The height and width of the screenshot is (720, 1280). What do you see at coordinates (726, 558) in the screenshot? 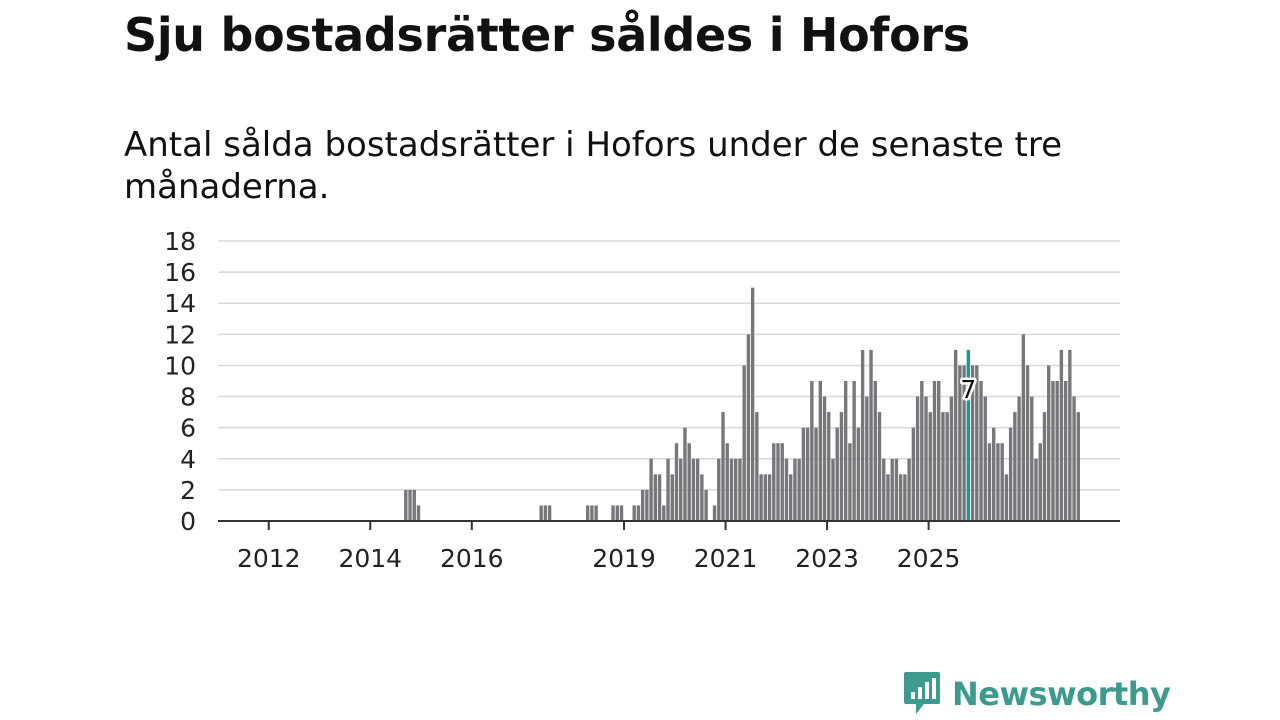
I see `x-tick-label: 2021` at bounding box center [726, 558].